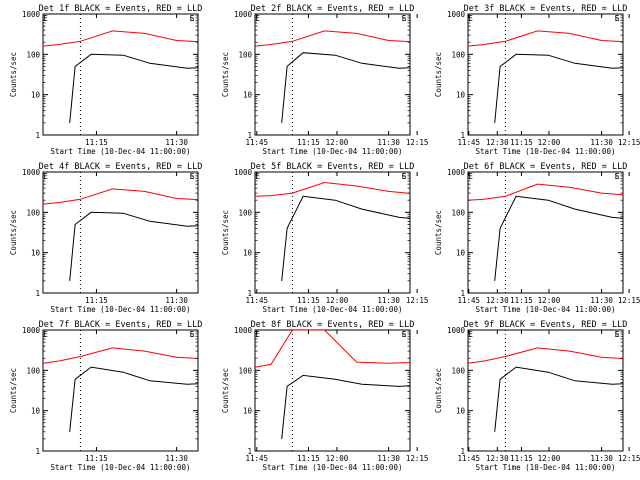 The height and width of the screenshot is (480, 640). I want to click on panel-title: Det 2f BLACK = Events, RED = LLD, so click(333, 9).